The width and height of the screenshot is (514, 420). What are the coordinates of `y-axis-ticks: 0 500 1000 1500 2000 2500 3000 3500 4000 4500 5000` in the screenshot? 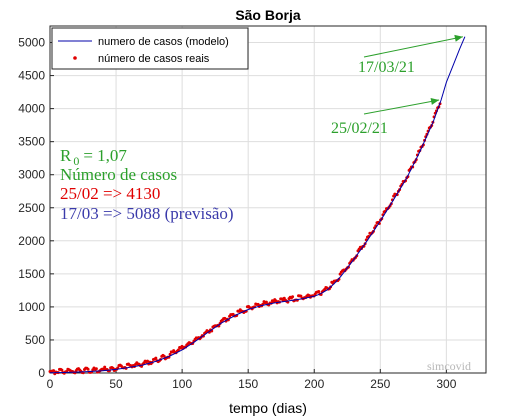 It's located at (36, 208).